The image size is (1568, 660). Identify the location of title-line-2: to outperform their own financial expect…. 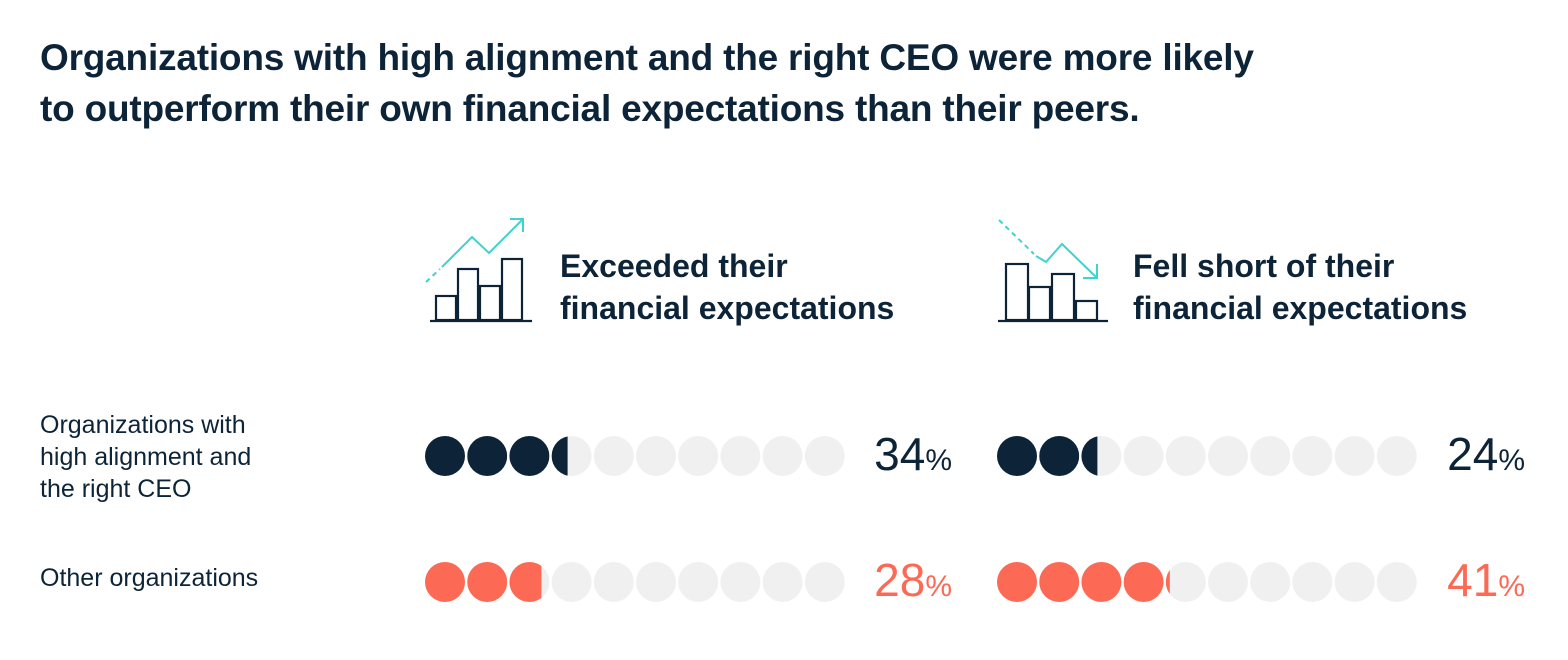
(590, 108).